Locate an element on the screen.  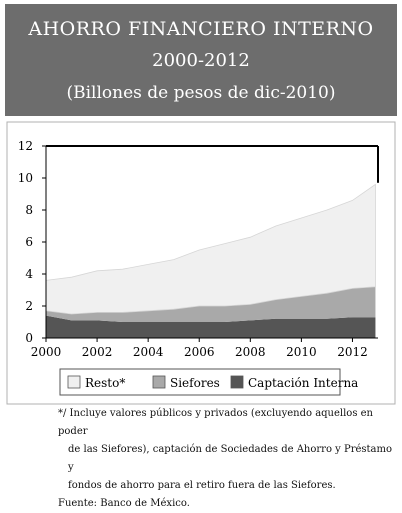
x-tick-label: 2008 is located at coordinates (250, 352).